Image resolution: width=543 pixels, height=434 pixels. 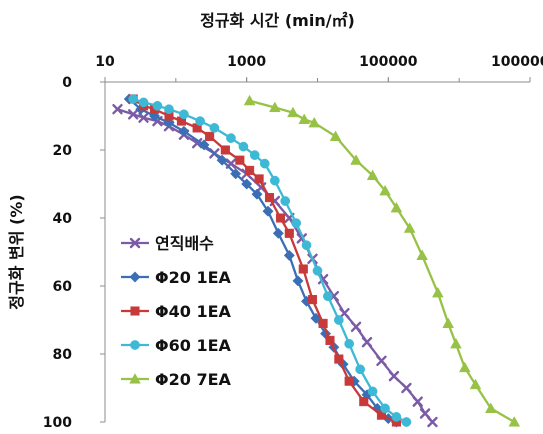 I want to click on x-tick-label: 1000, so click(x=246, y=62).